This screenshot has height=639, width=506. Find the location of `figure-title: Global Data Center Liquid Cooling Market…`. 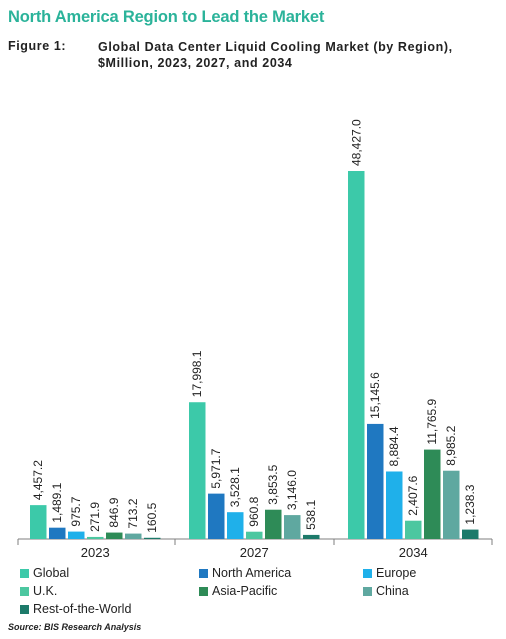

figure-title: Global Data Center Liquid Cooling Market… is located at coordinates (275, 55).